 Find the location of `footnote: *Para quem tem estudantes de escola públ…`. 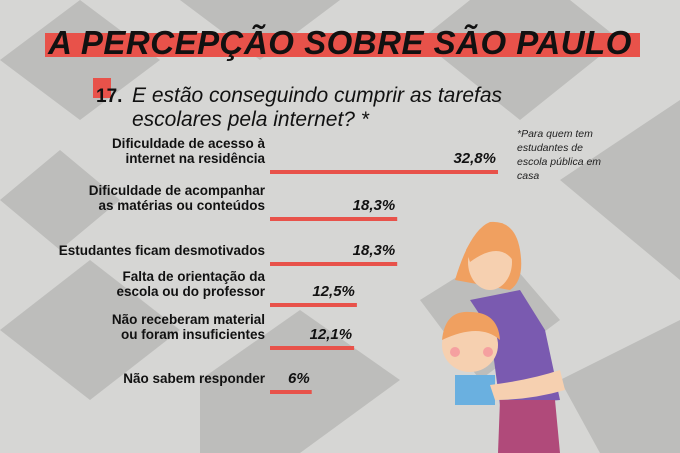

footnote: *Para quem tem estudantes de escola públ… is located at coordinates (559, 155).